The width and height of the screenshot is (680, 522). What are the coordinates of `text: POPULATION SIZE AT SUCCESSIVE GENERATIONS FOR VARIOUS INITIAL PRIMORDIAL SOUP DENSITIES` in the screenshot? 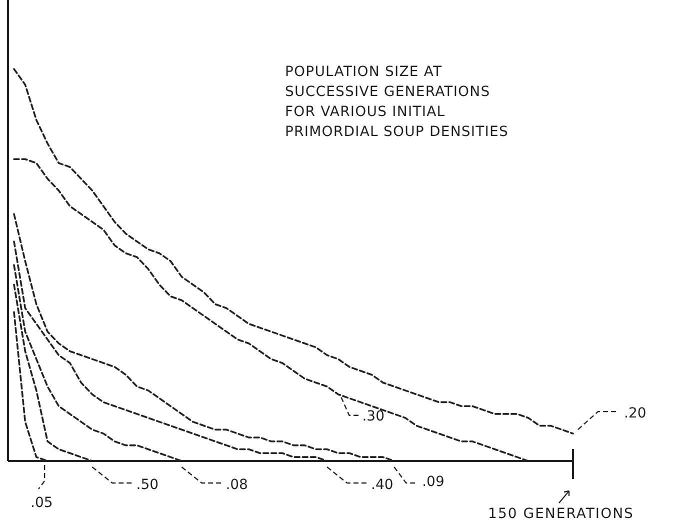 It's located at (396, 102).